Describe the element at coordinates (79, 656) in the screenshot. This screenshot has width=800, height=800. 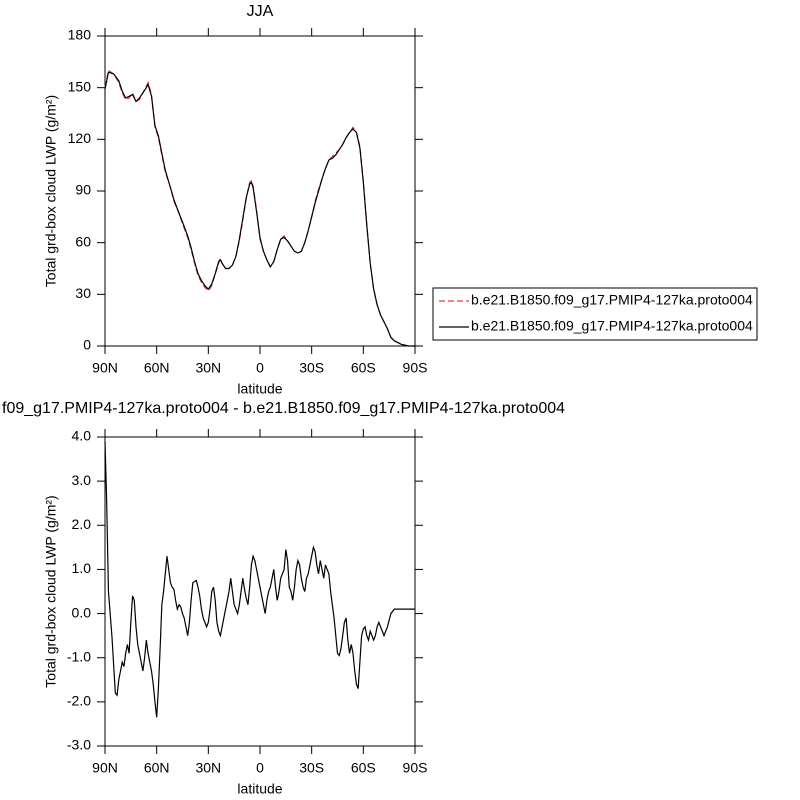
I see `y-tick-label: -1.0` at that location.